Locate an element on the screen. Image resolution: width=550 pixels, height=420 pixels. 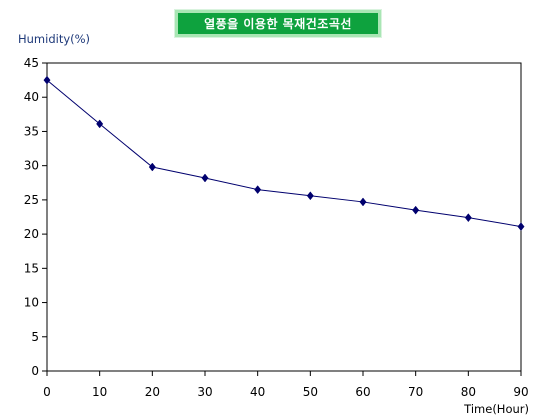
y-axis-label: Humidity(%) is located at coordinates (54, 39).